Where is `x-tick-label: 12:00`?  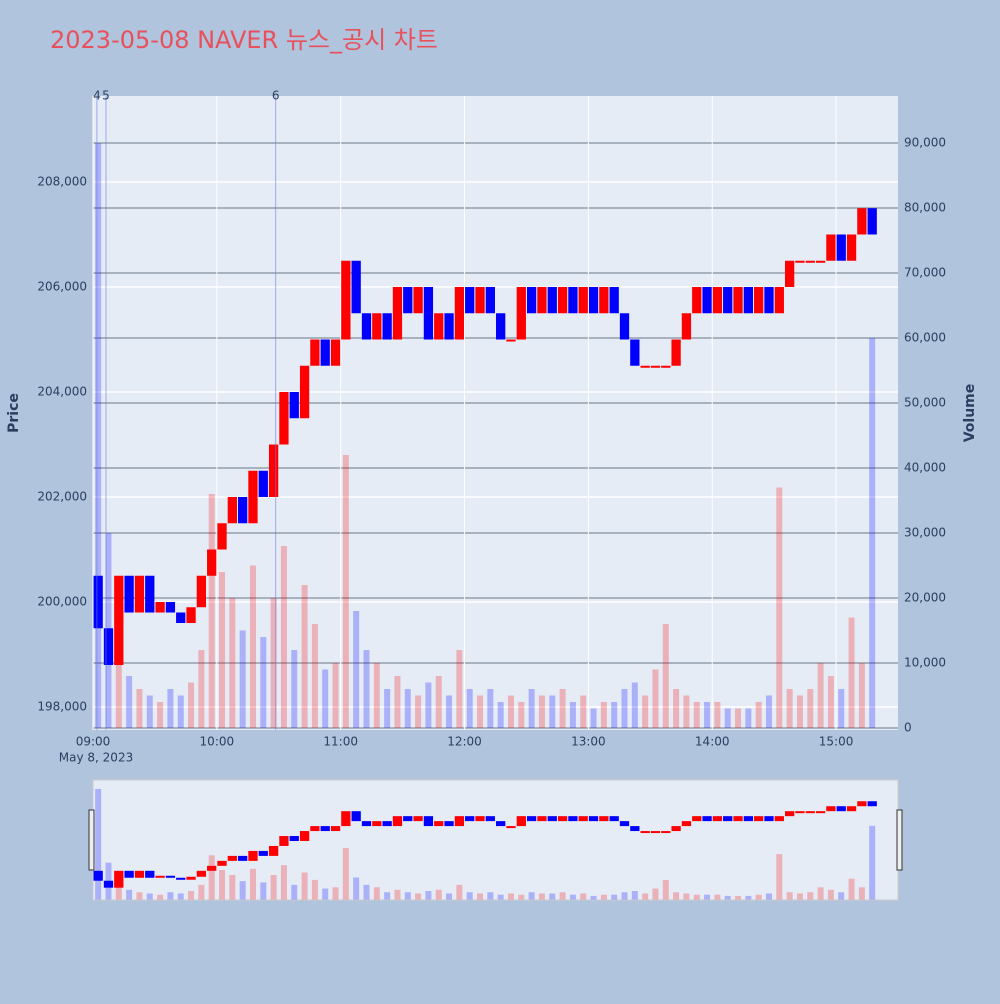
x-tick-label: 12:00 is located at coordinates (464, 742).